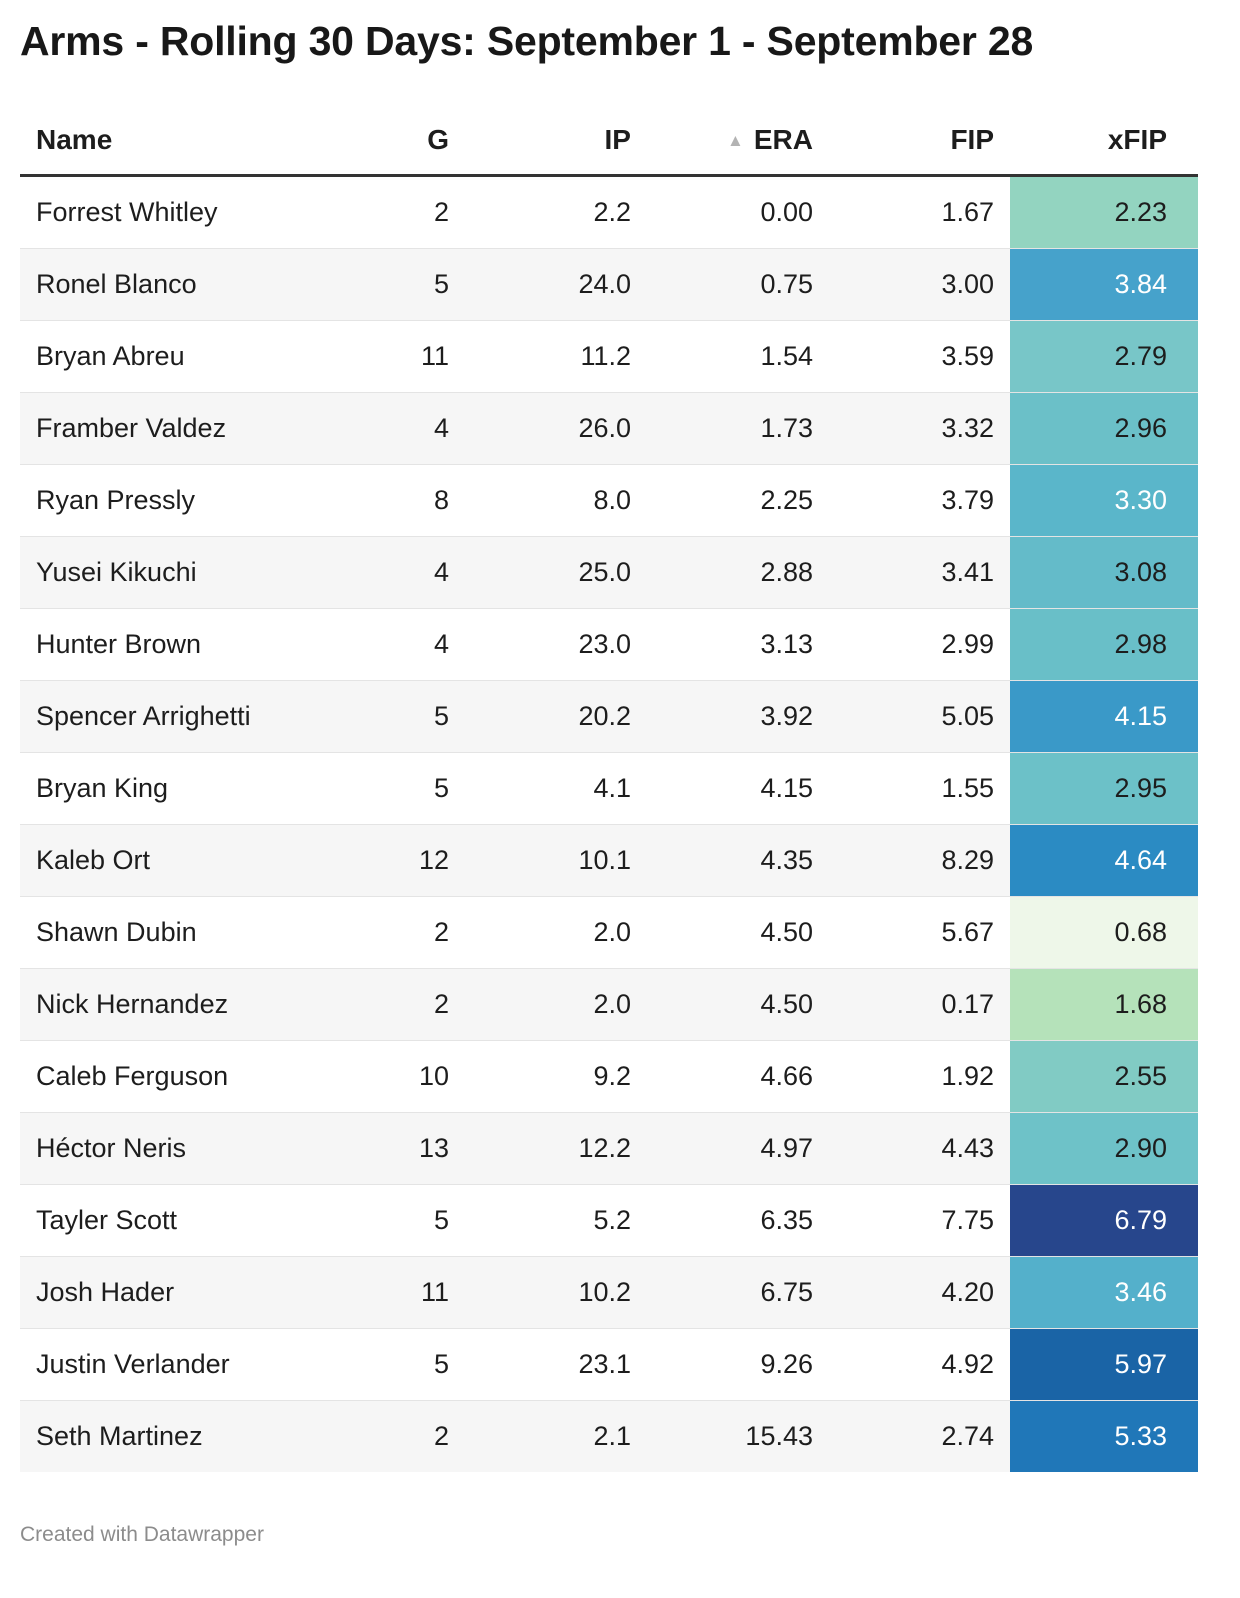 This screenshot has height=1598, width=1240. I want to click on table-row: Caleb Ferguson 10 9.2 4.66 1.92 2.55, so click(609, 1076).